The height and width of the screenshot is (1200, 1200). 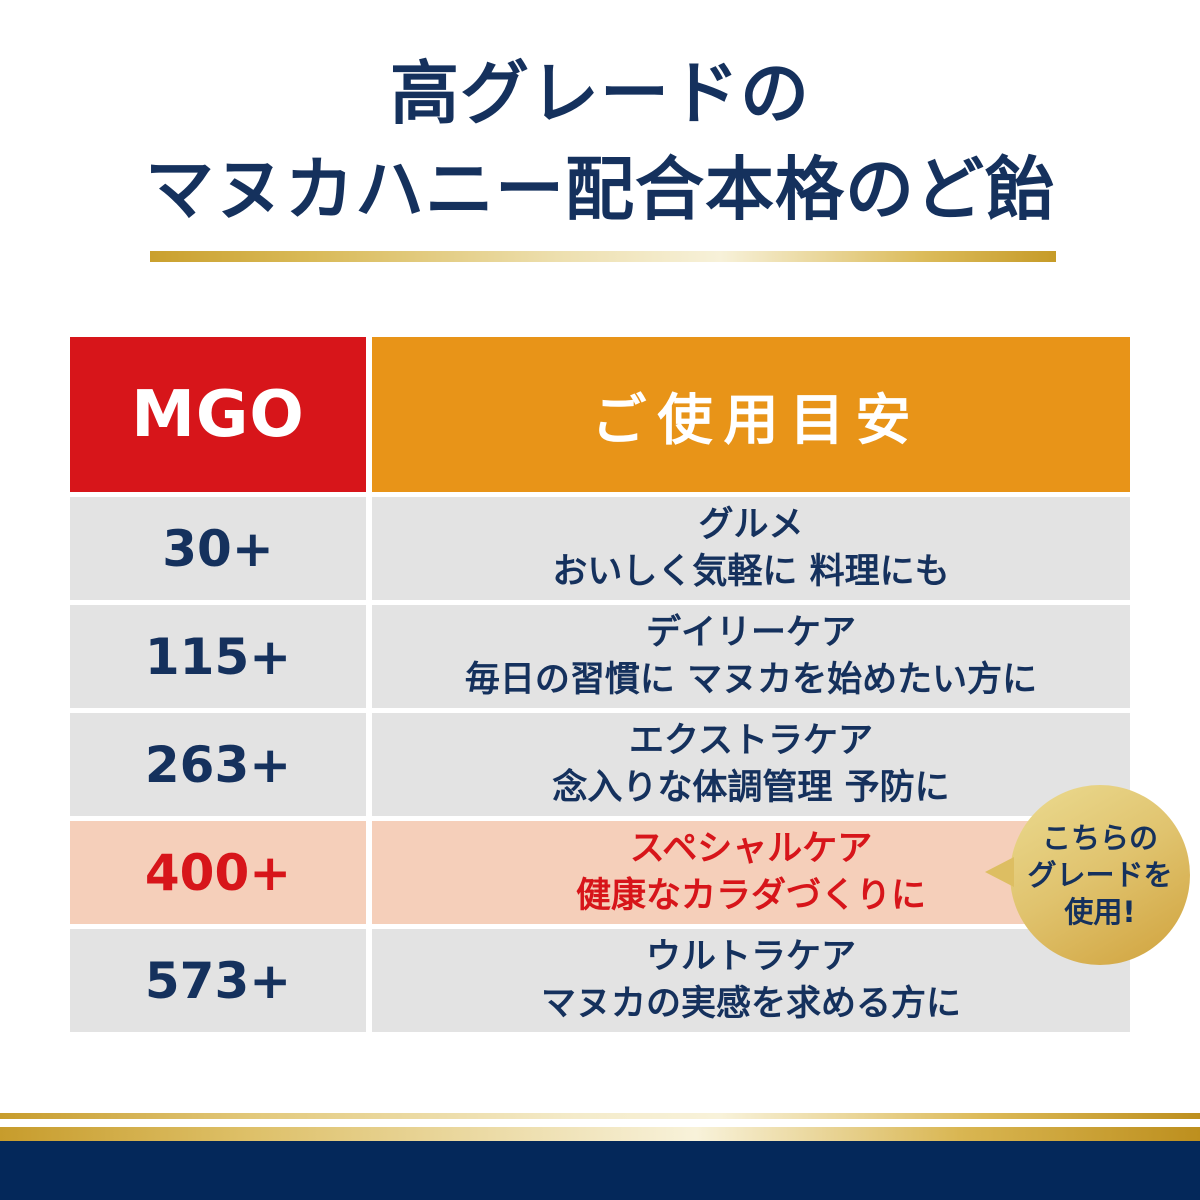 I want to click on title-line-1: 高グレードの, so click(x=600, y=93).